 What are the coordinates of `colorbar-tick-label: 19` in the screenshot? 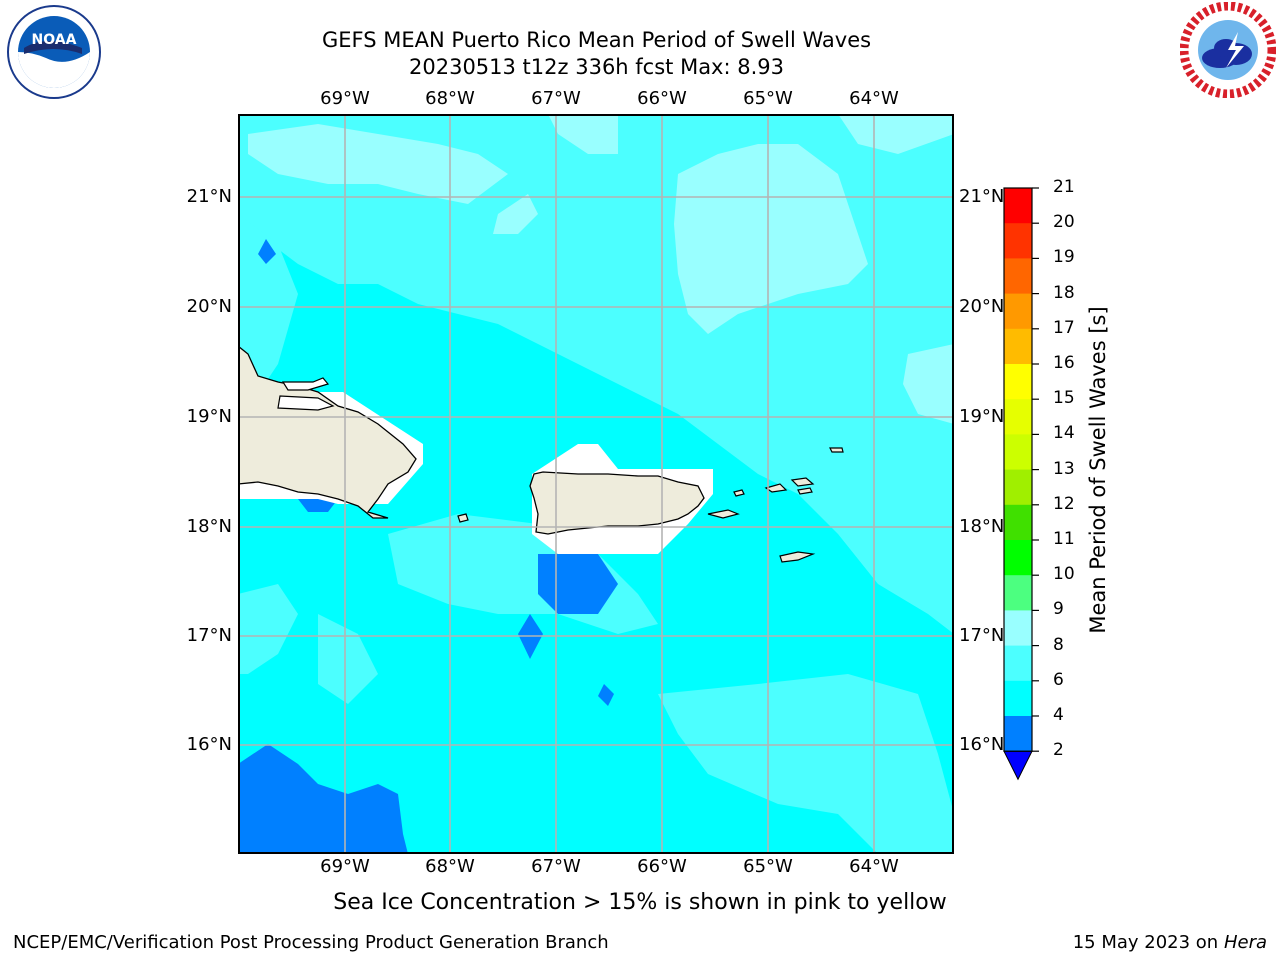 It's located at (1064, 257).